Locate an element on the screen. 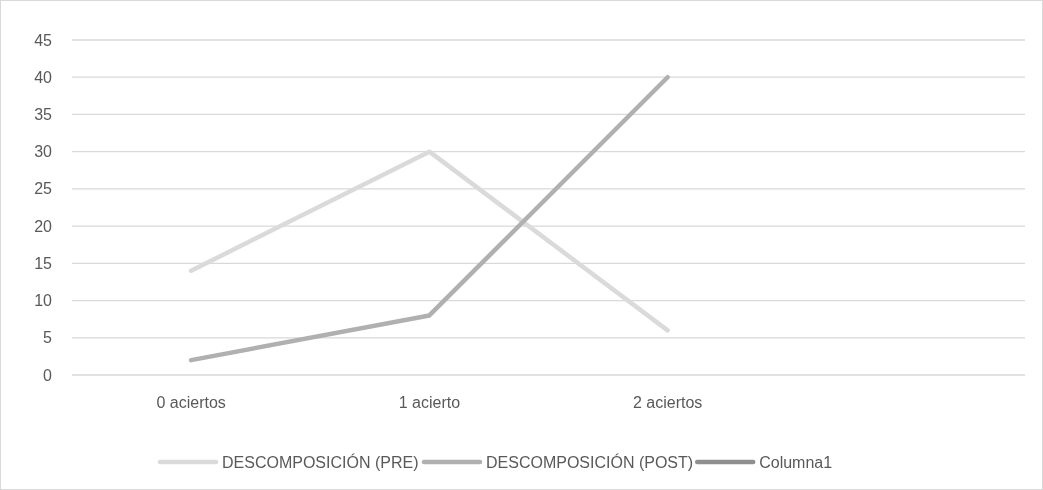 The height and width of the screenshot is (490, 1043). y-tick-label: 30 is located at coordinates (43, 152).